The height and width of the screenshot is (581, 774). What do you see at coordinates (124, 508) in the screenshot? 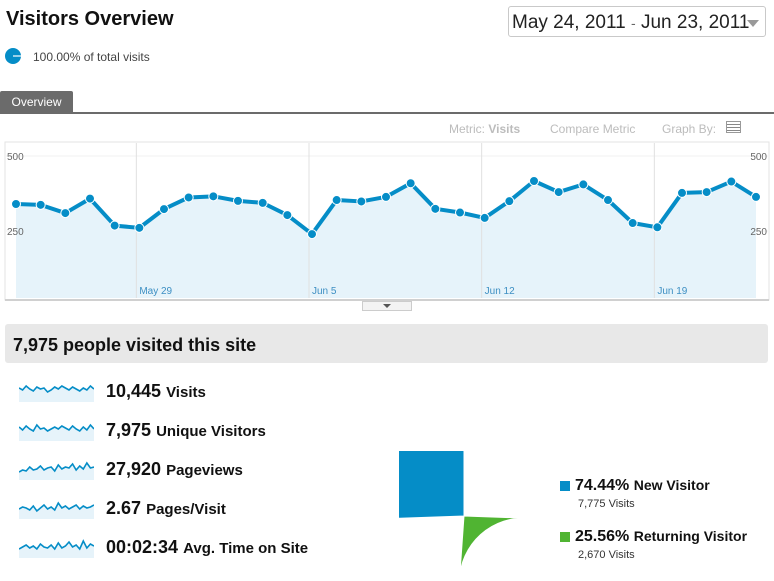
I see `metric-value-number: 2.67` at bounding box center [124, 508].